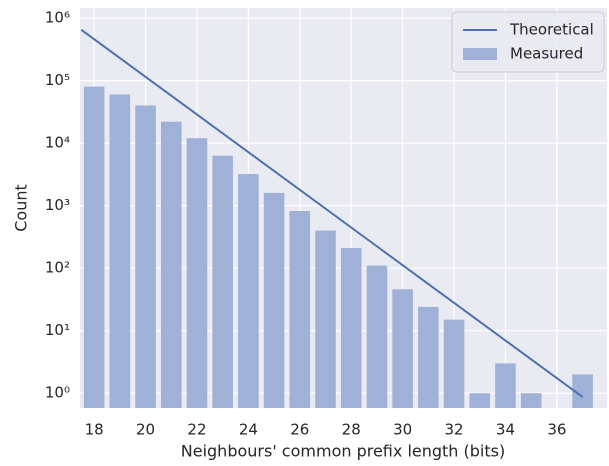  I want to click on x-tick-label: 32, so click(453, 430).